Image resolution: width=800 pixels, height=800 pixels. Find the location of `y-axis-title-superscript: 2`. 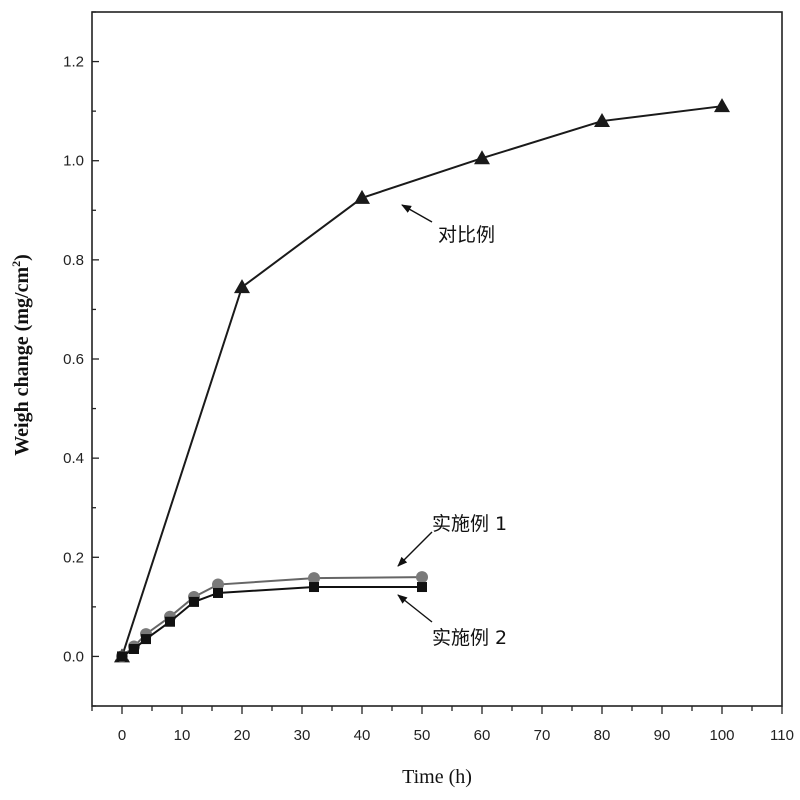

y-axis-title-superscript: 2 is located at coordinates (16, 264).